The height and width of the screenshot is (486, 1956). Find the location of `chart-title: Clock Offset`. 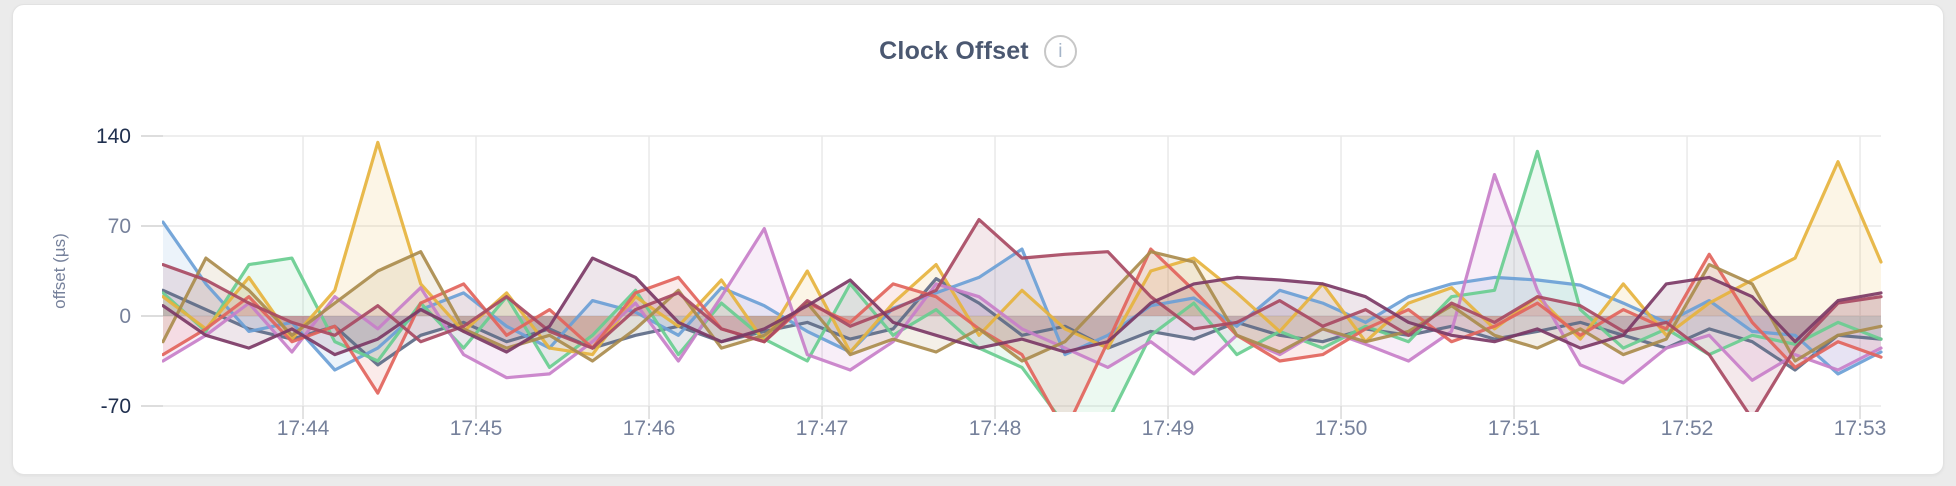

chart-title: Clock Offset is located at coordinates (954, 51).